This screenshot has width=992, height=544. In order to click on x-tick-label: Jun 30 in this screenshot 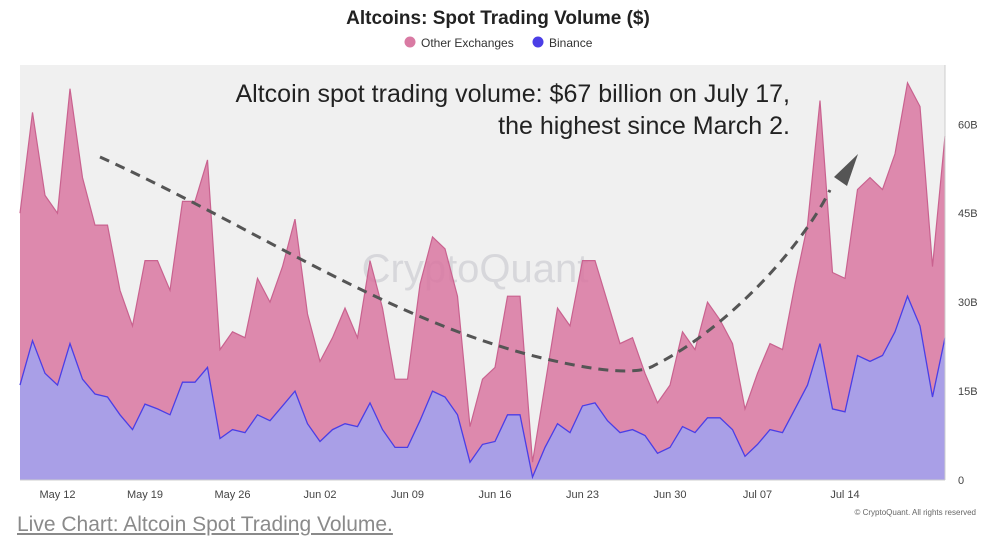, I will do `click(669, 495)`.